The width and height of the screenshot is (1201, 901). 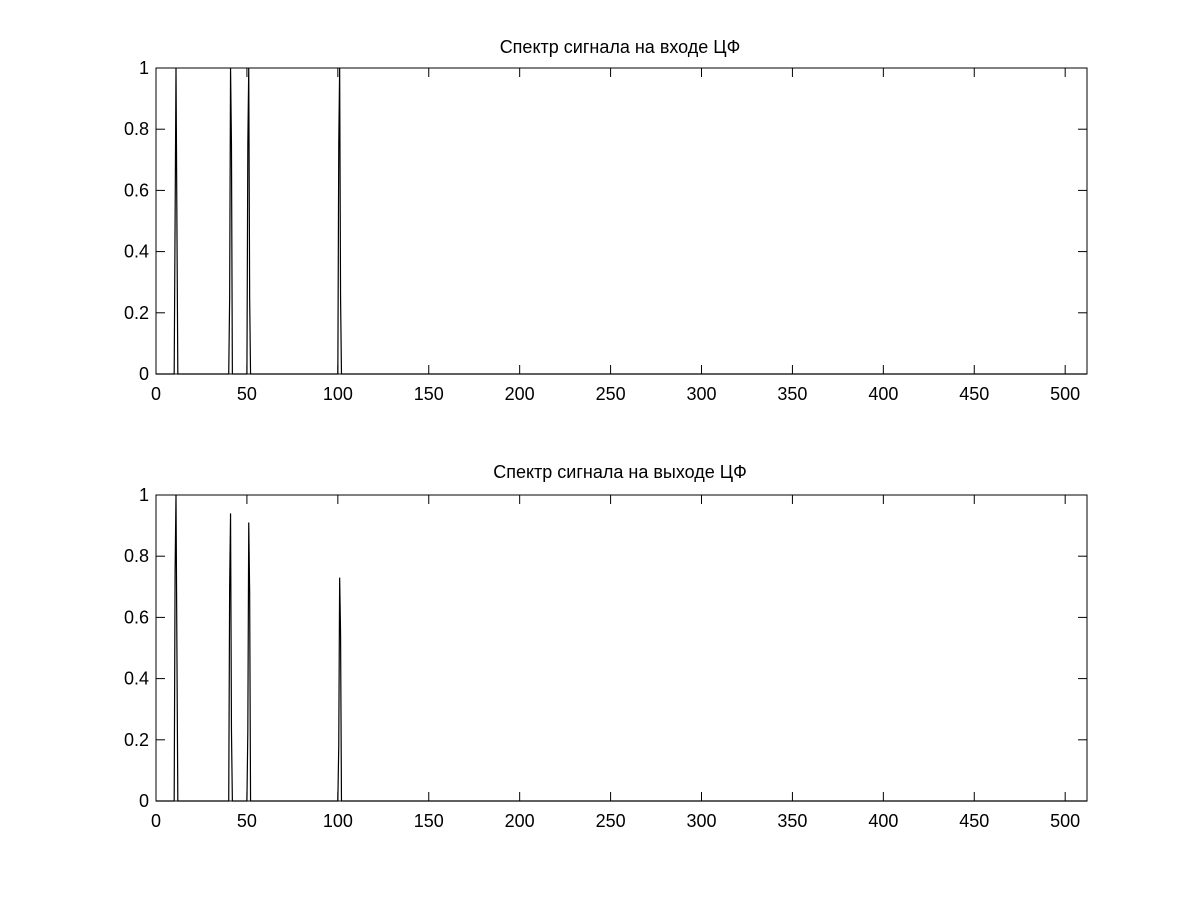 I want to click on subplot-title: Спектр сигнала на входе ЦФ, so click(x=620, y=47).